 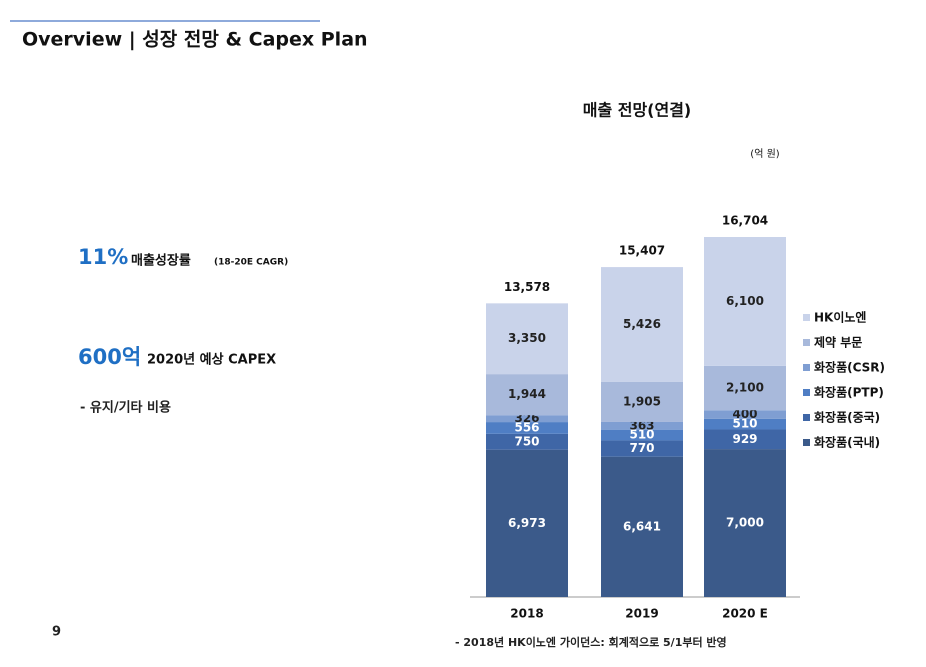 I want to click on value-label: 929, so click(x=744, y=439).